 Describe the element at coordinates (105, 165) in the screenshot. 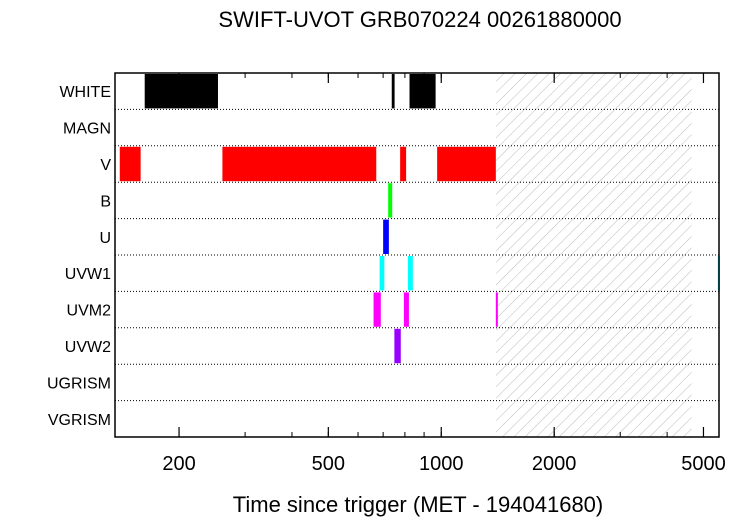

I see `filter-label: V` at that location.